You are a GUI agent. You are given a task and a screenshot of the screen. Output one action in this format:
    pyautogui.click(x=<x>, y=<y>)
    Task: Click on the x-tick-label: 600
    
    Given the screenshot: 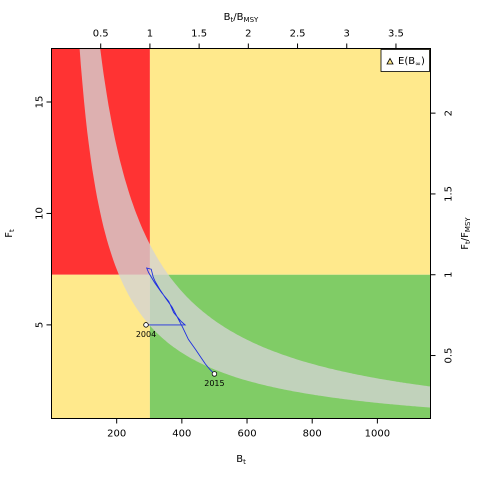 What is the action you would take?
    pyautogui.click(x=246, y=434)
    